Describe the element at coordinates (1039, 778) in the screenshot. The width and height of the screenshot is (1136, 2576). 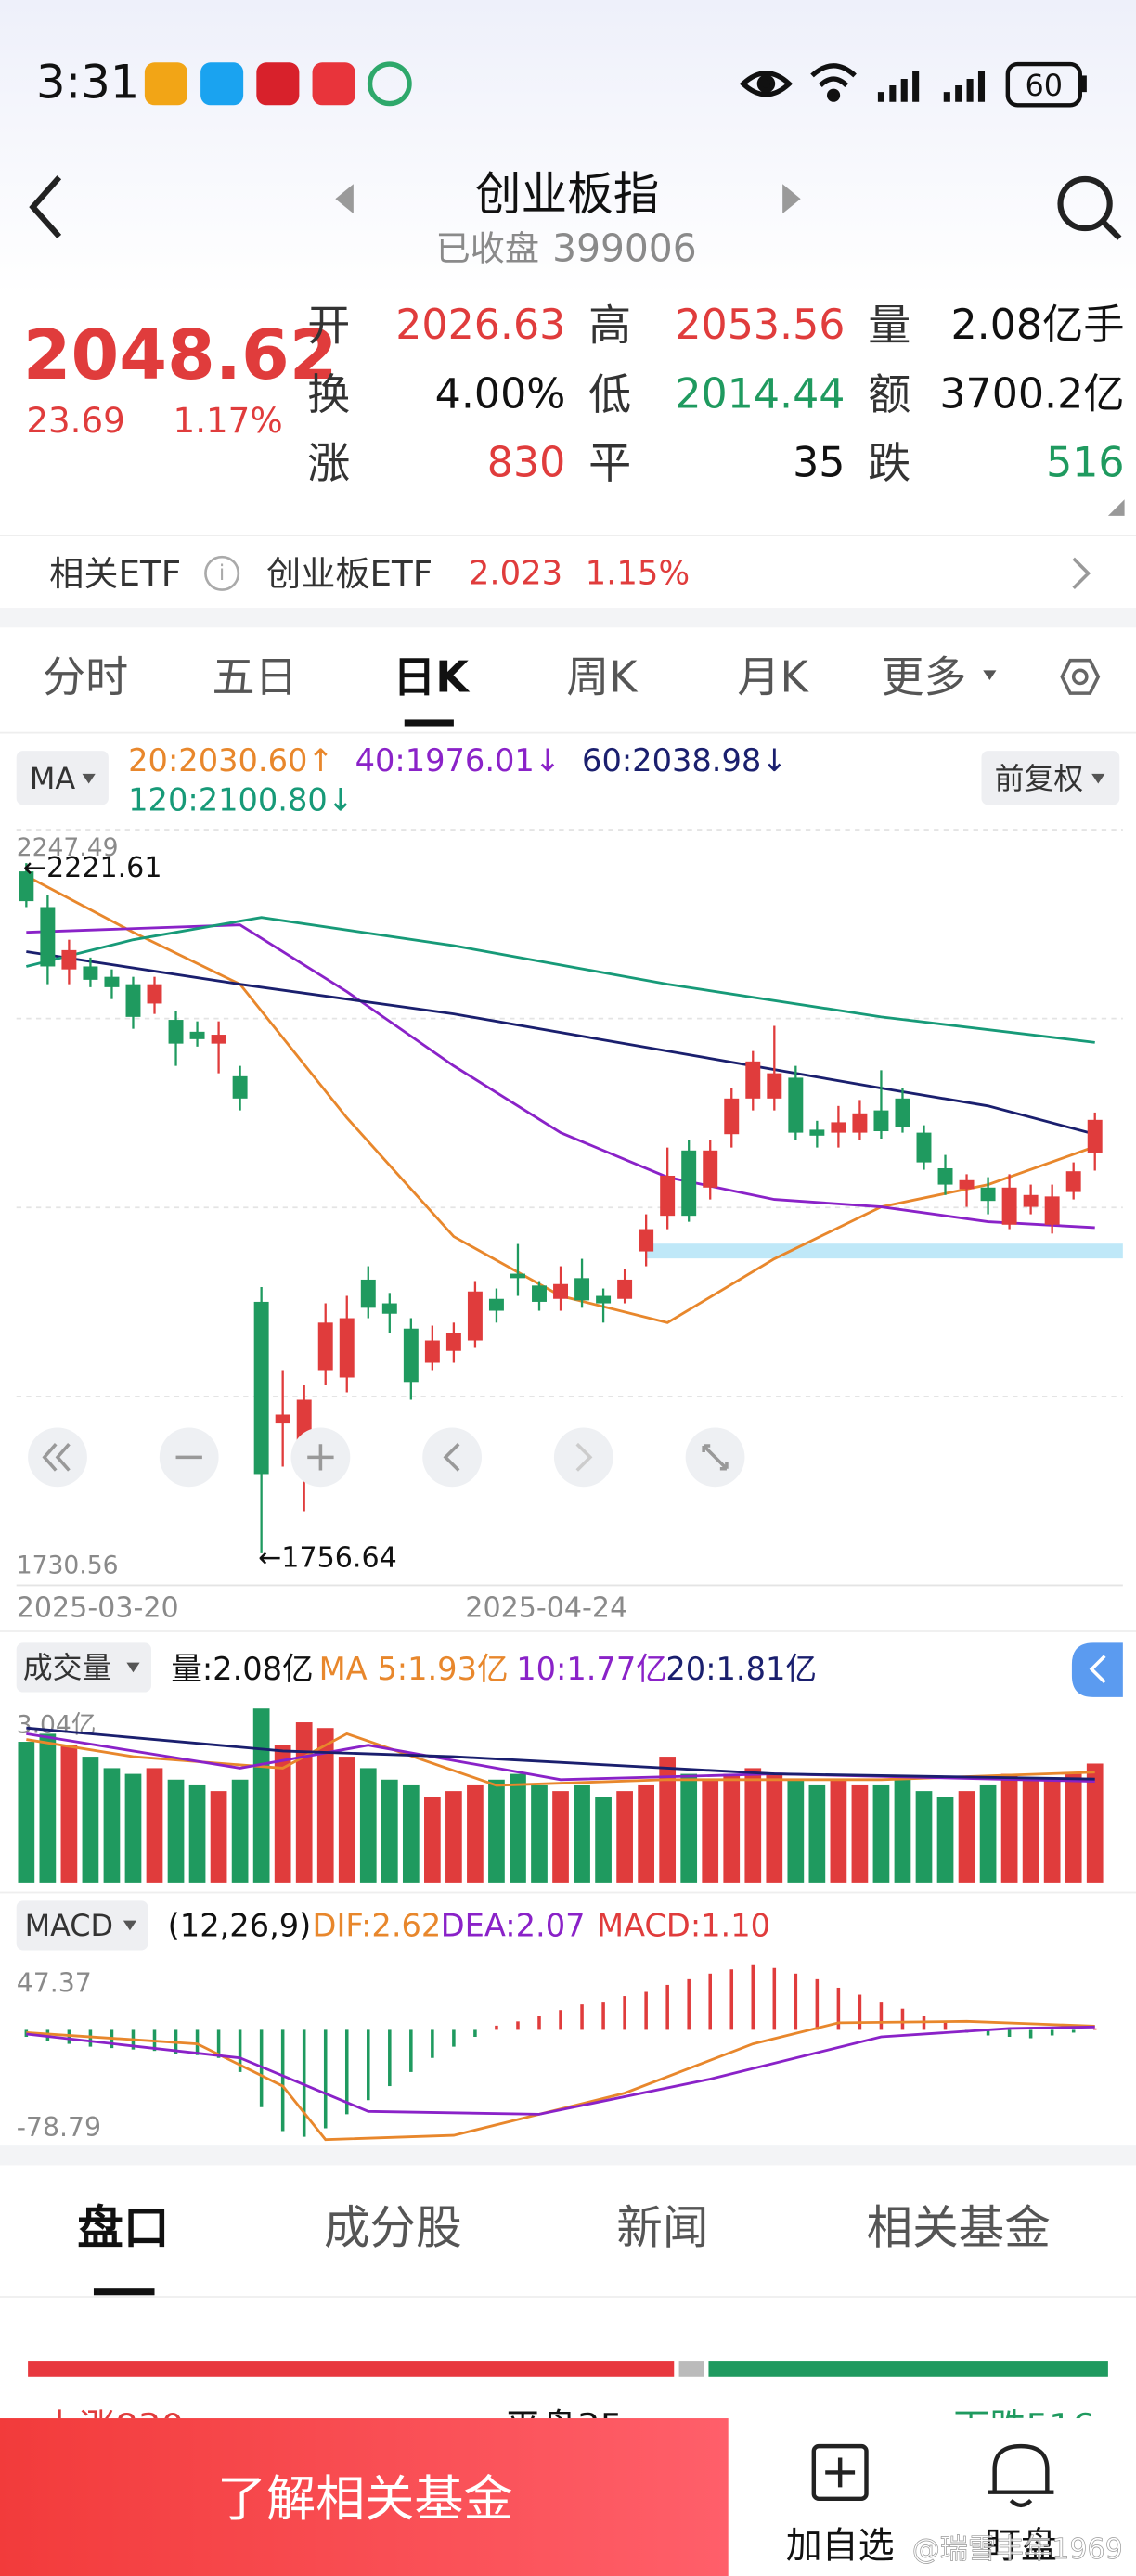
I see `adjust-label: 前复权` at that location.